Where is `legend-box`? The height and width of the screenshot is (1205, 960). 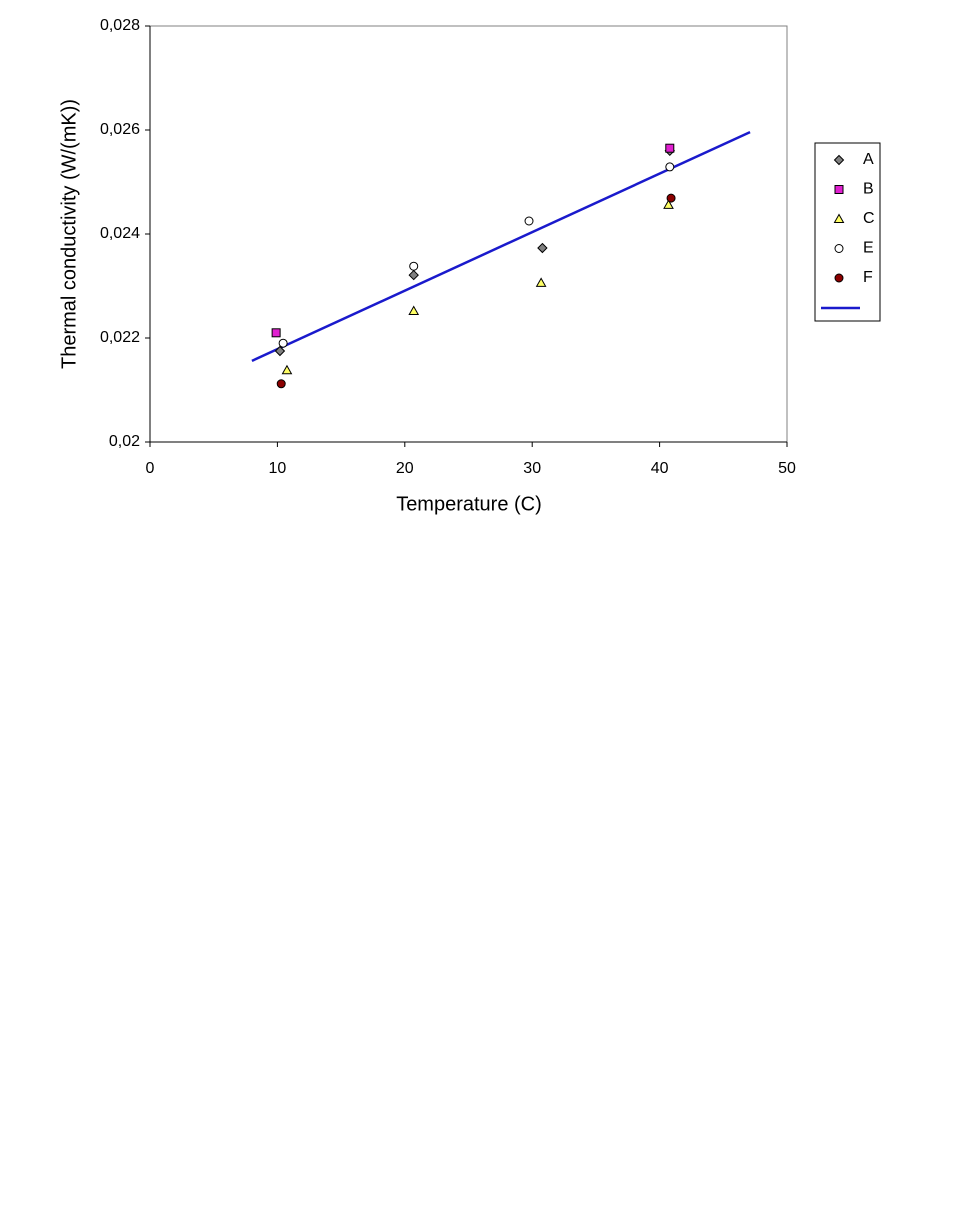
legend-box is located at coordinates (847, 232).